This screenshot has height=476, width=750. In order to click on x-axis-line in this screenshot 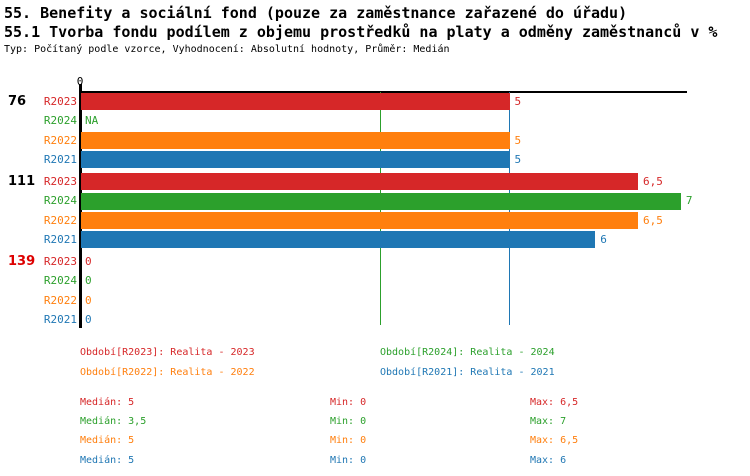, I will do `click(383, 92)`.